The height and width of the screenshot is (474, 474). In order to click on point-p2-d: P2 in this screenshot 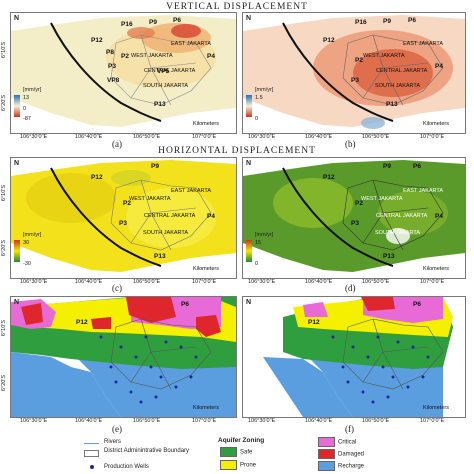, I will do `click(359, 203)`.